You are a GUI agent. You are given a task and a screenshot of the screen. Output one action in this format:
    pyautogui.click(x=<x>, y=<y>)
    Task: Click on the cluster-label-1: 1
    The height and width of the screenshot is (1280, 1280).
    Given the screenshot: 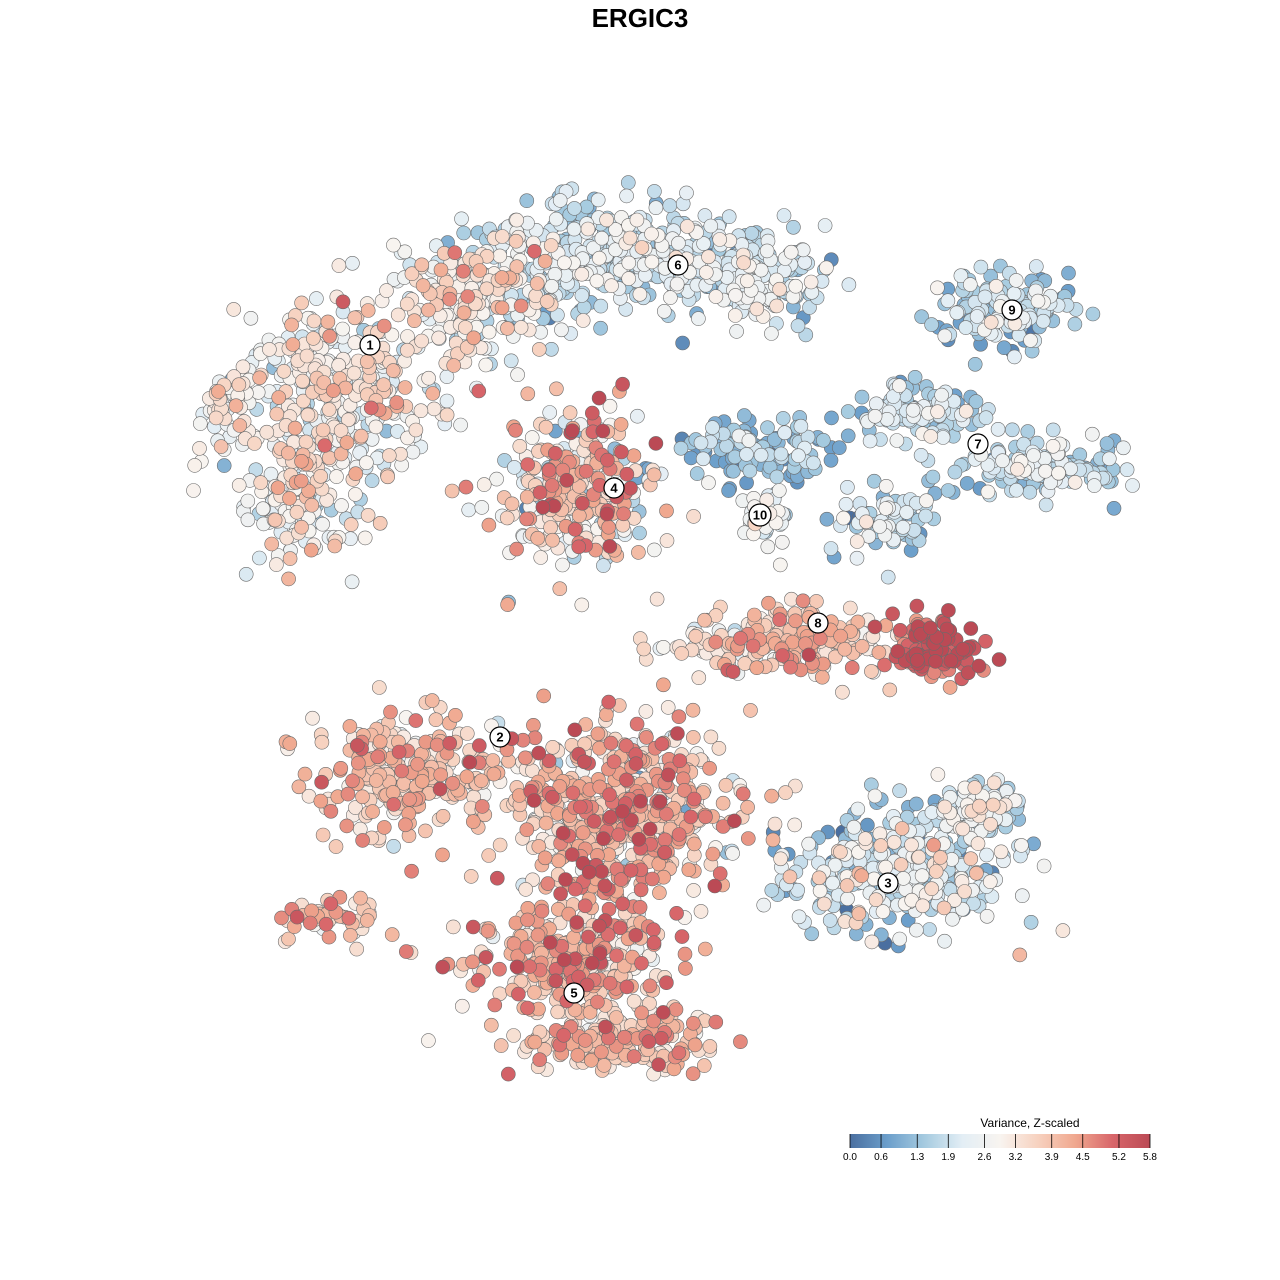 What is the action you would take?
    pyautogui.click(x=370, y=345)
    